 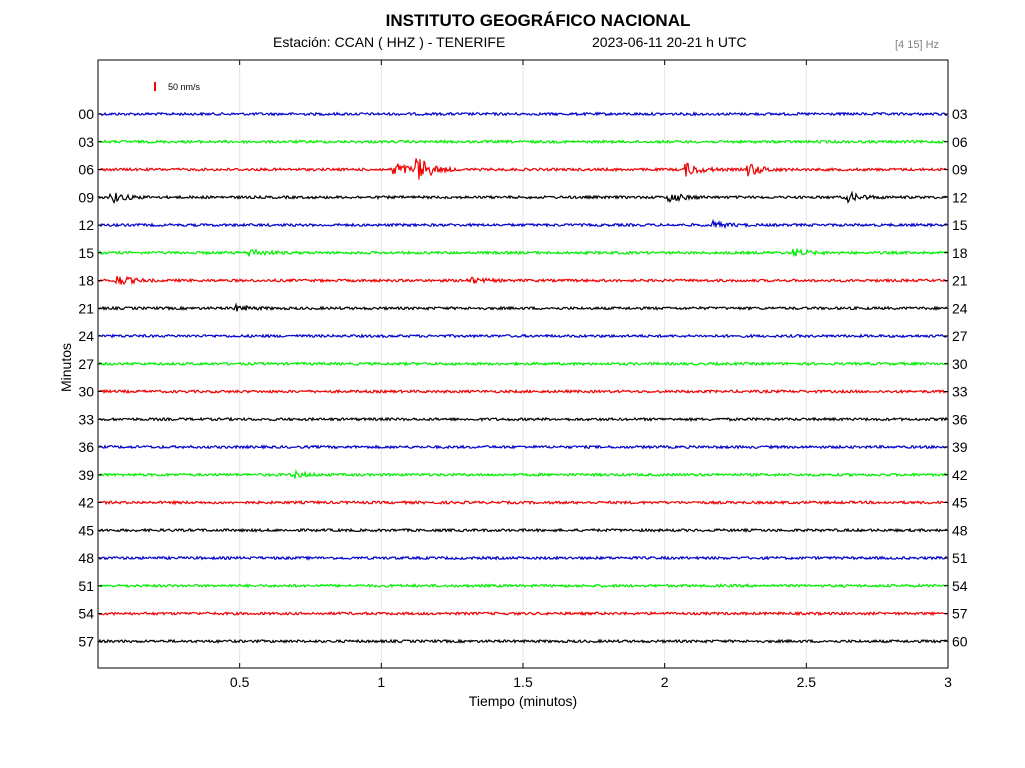 I want to click on y-tick-label-right: 06, so click(x=960, y=142).